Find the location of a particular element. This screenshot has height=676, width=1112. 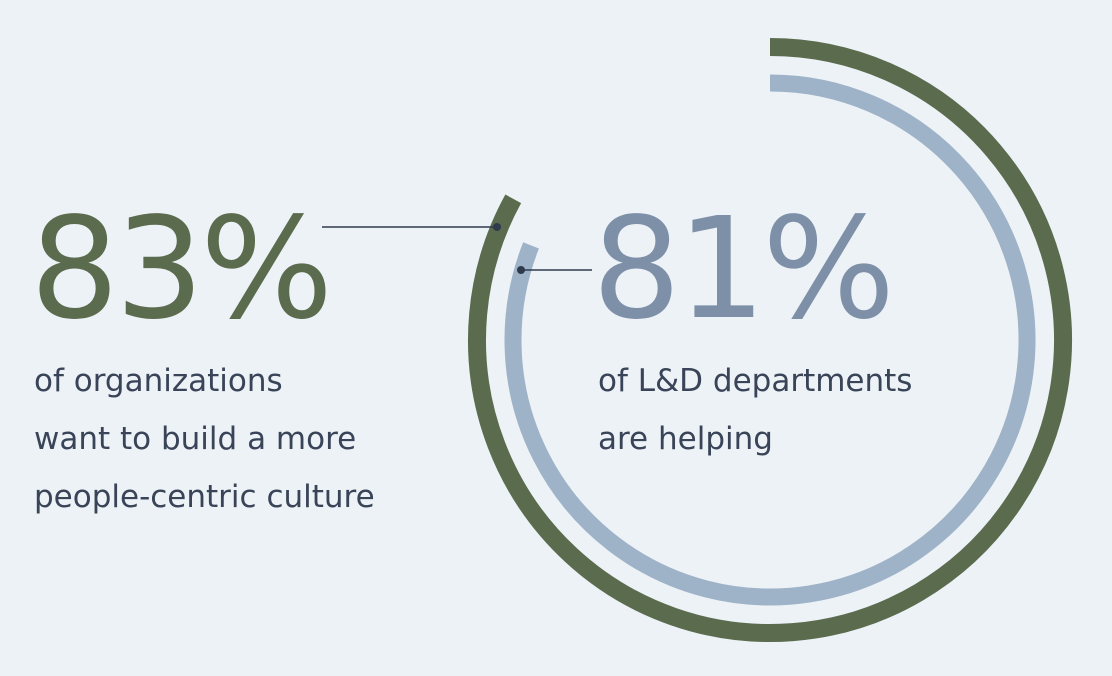

stat-ld-departments-description: of L&D departments are helping is located at coordinates (755, 410).